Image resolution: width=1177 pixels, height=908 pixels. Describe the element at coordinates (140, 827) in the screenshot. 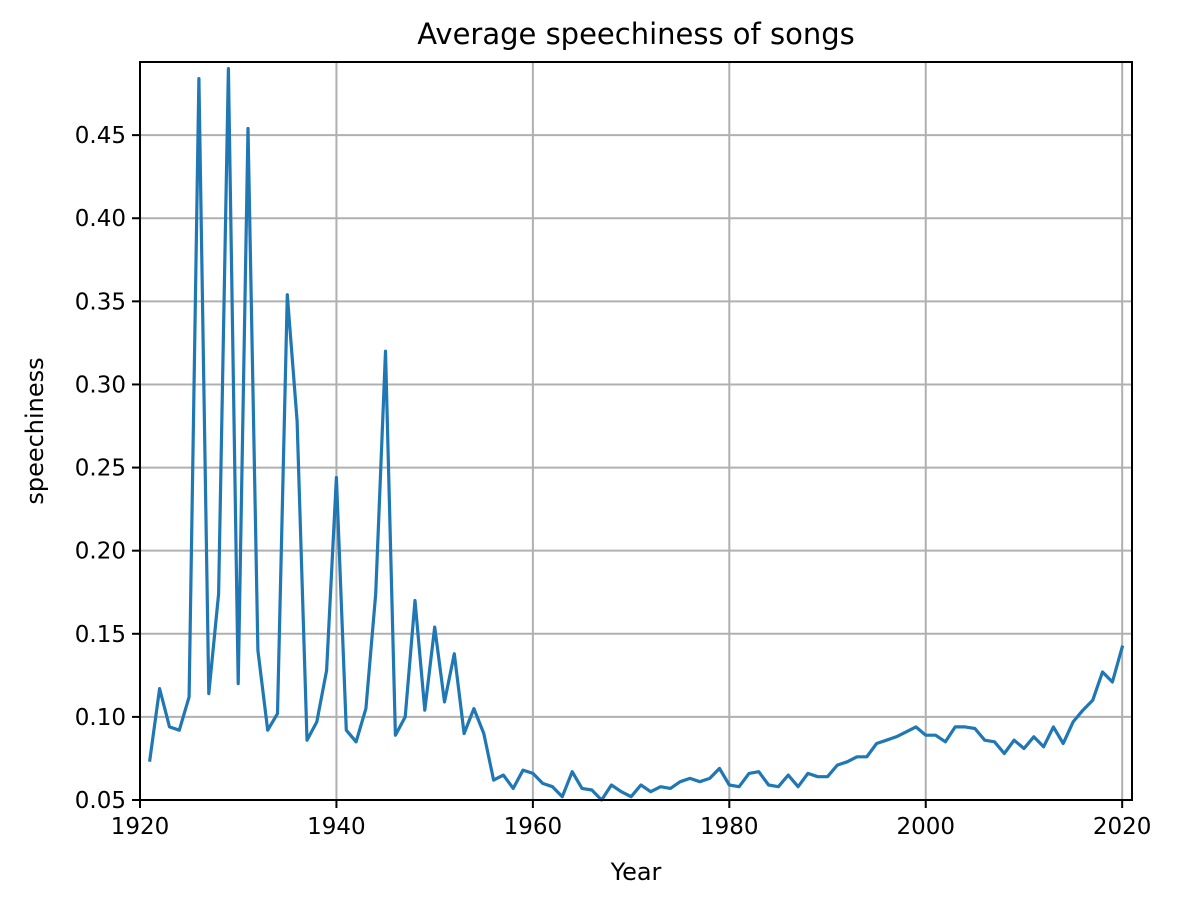

I see `x-tick-label: 1920` at that location.